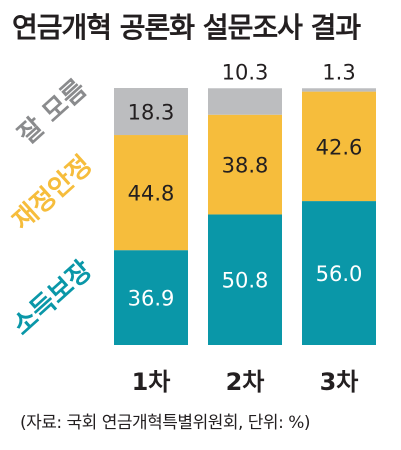 The image size is (401, 450). I want to click on category-label-1: 1차, so click(151, 382).